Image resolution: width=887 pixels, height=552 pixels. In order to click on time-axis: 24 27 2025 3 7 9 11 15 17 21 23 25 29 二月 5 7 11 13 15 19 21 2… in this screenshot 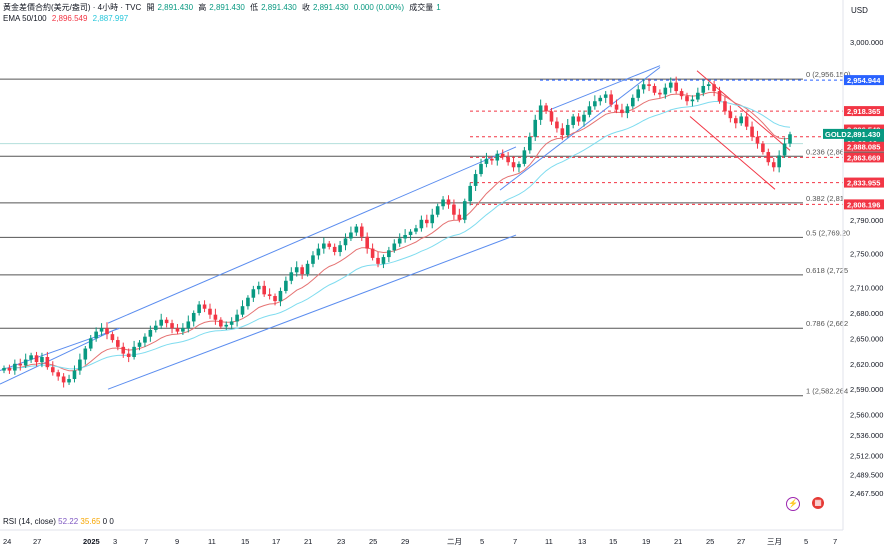, I will do `click(421, 537)`.